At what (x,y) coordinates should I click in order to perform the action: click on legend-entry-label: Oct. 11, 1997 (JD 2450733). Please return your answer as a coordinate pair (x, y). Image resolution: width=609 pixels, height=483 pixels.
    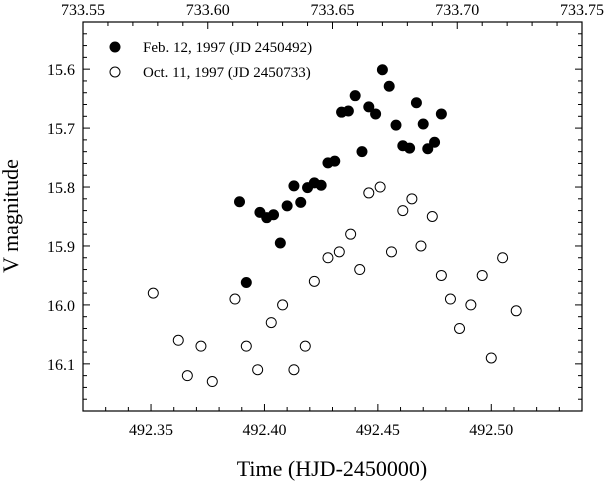
    Looking at the image, I should click on (227, 73).